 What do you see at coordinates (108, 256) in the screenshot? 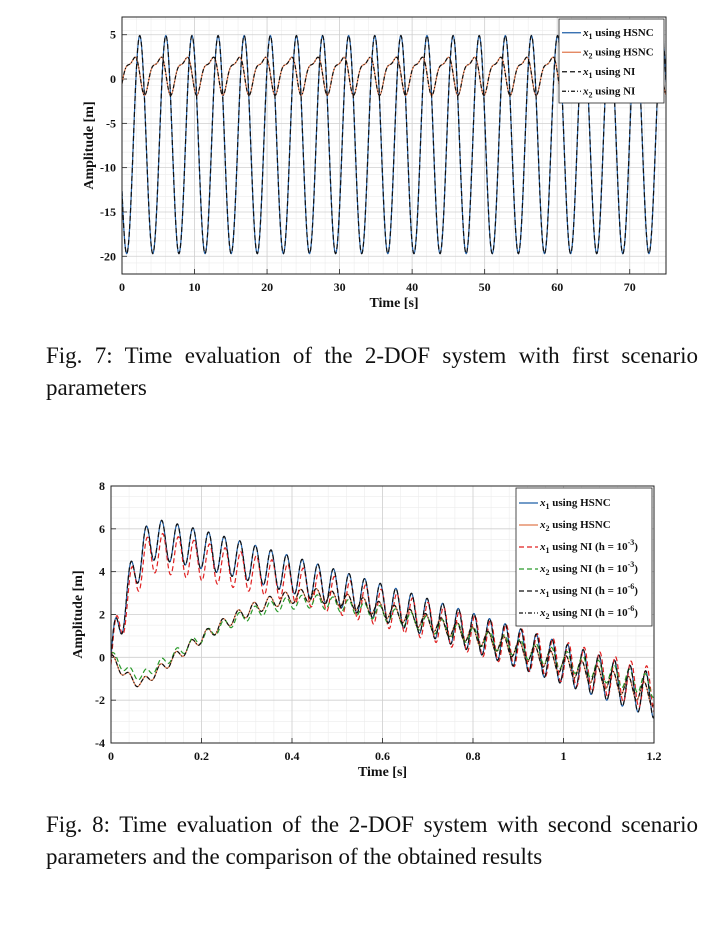
I see `y-tick-label: -20` at bounding box center [108, 256].